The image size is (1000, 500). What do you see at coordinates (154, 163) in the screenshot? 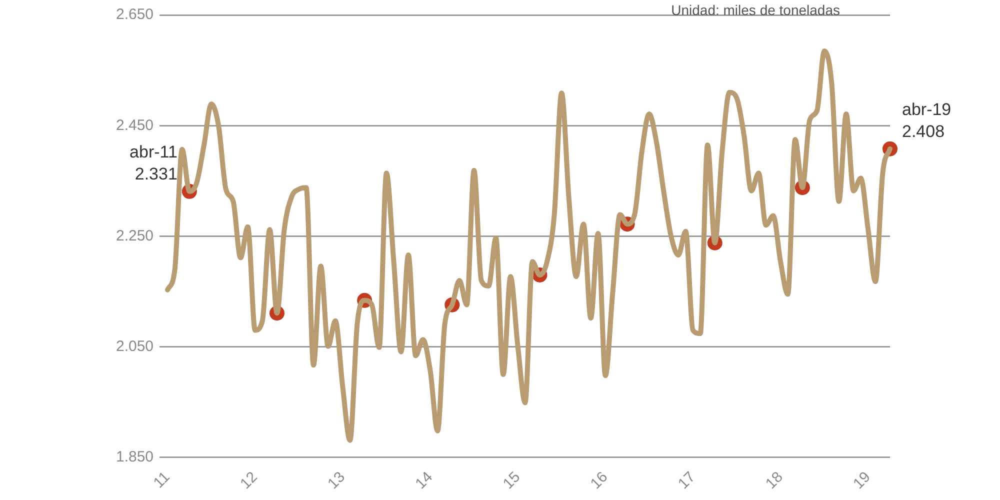
I see `data-label: abr-11 2.331` at bounding box center [154, 163].